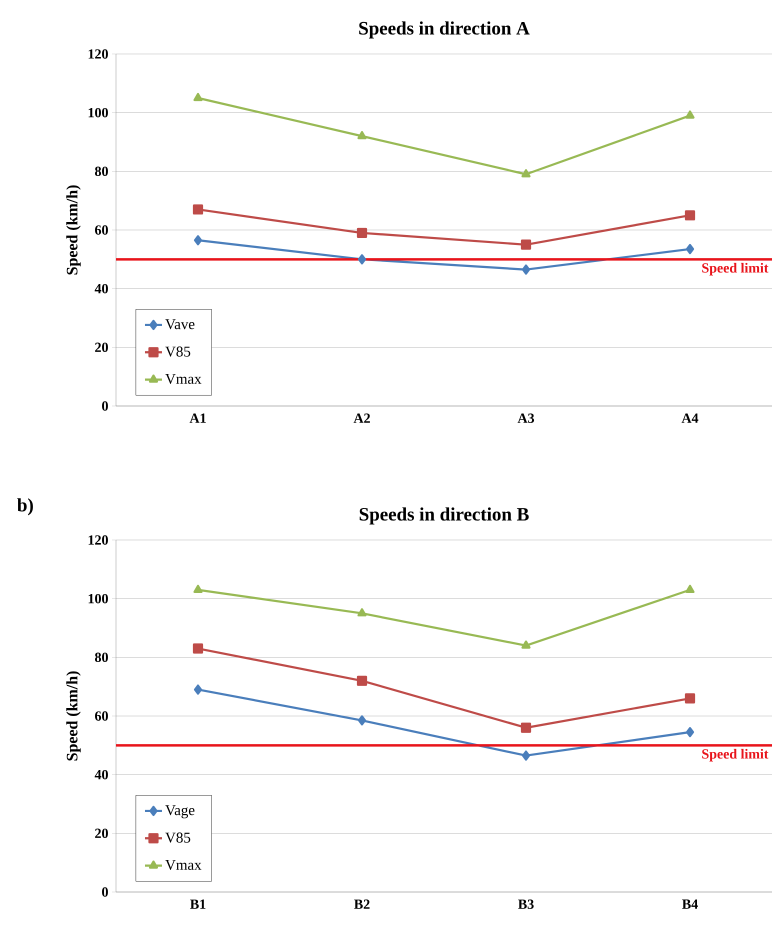  What do you see at coordinates (690, 904) in the screenshot?
I see `x-tick-label: B4` at bounding box center [690, 904].